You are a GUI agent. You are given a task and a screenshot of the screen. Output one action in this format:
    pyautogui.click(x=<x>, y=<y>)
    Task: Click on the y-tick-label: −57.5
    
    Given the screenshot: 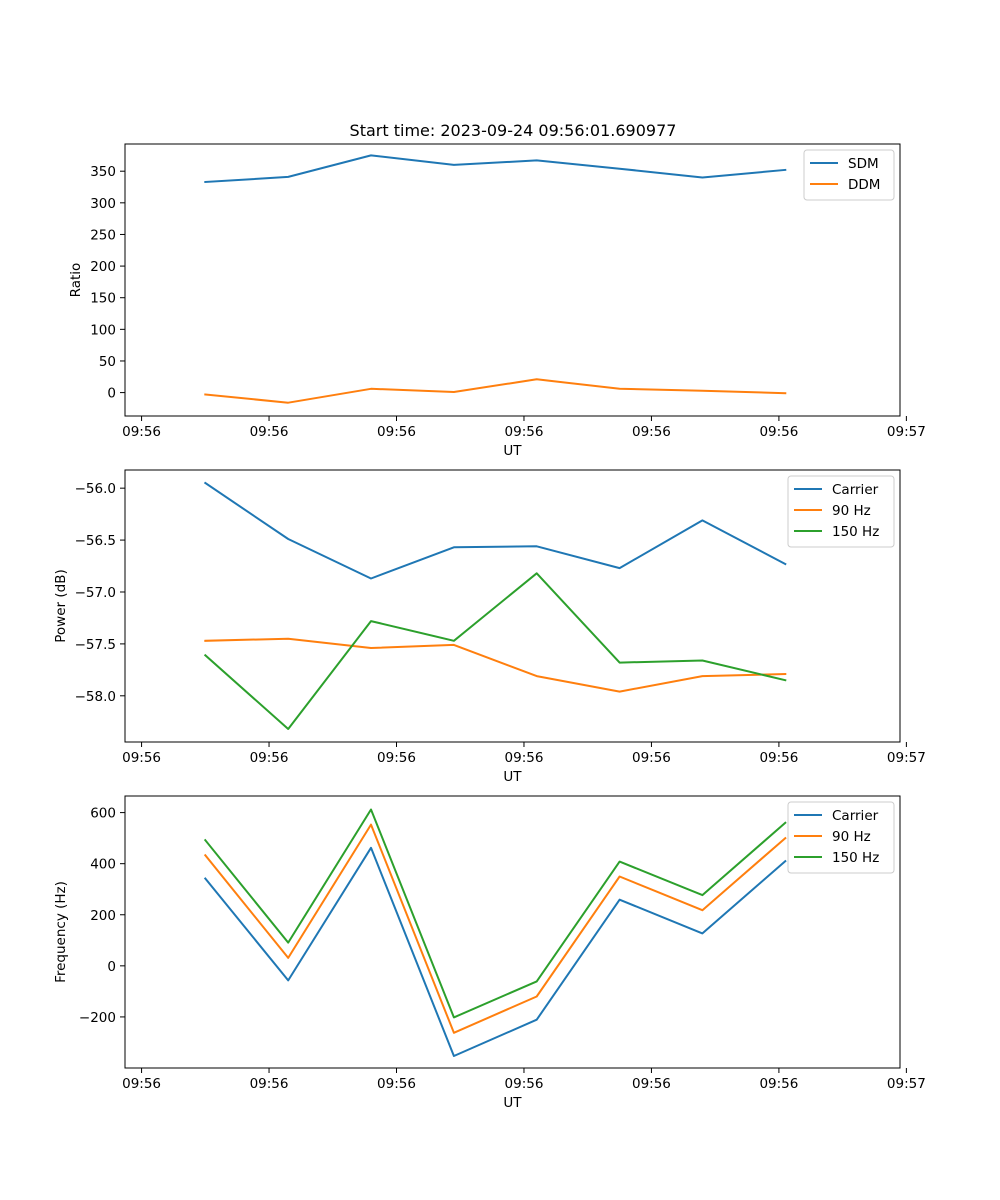 What is the action you would take?
    pyautogui.click(x=95, y=645)
    